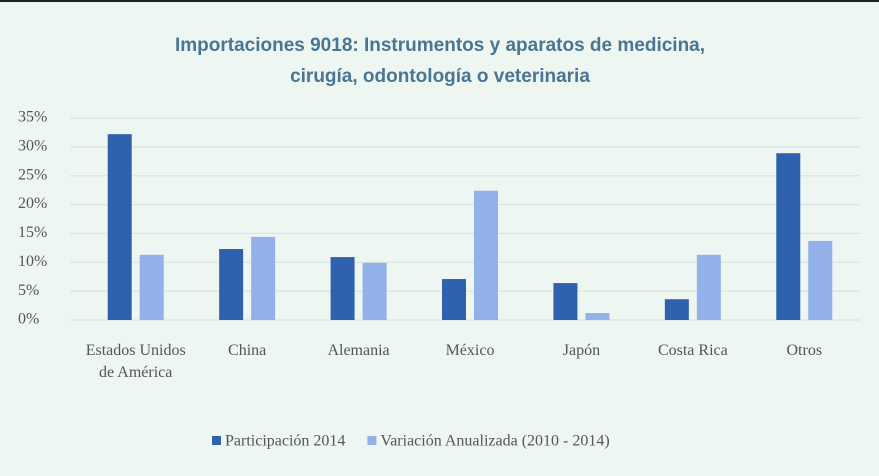 Image resolution: width=879 pixels, height=476 pixels. What do you see at coordinates (692, 350) in the screenshot?
I see `x-tick-label: Costa Rica` at bounding box center [692, 350].